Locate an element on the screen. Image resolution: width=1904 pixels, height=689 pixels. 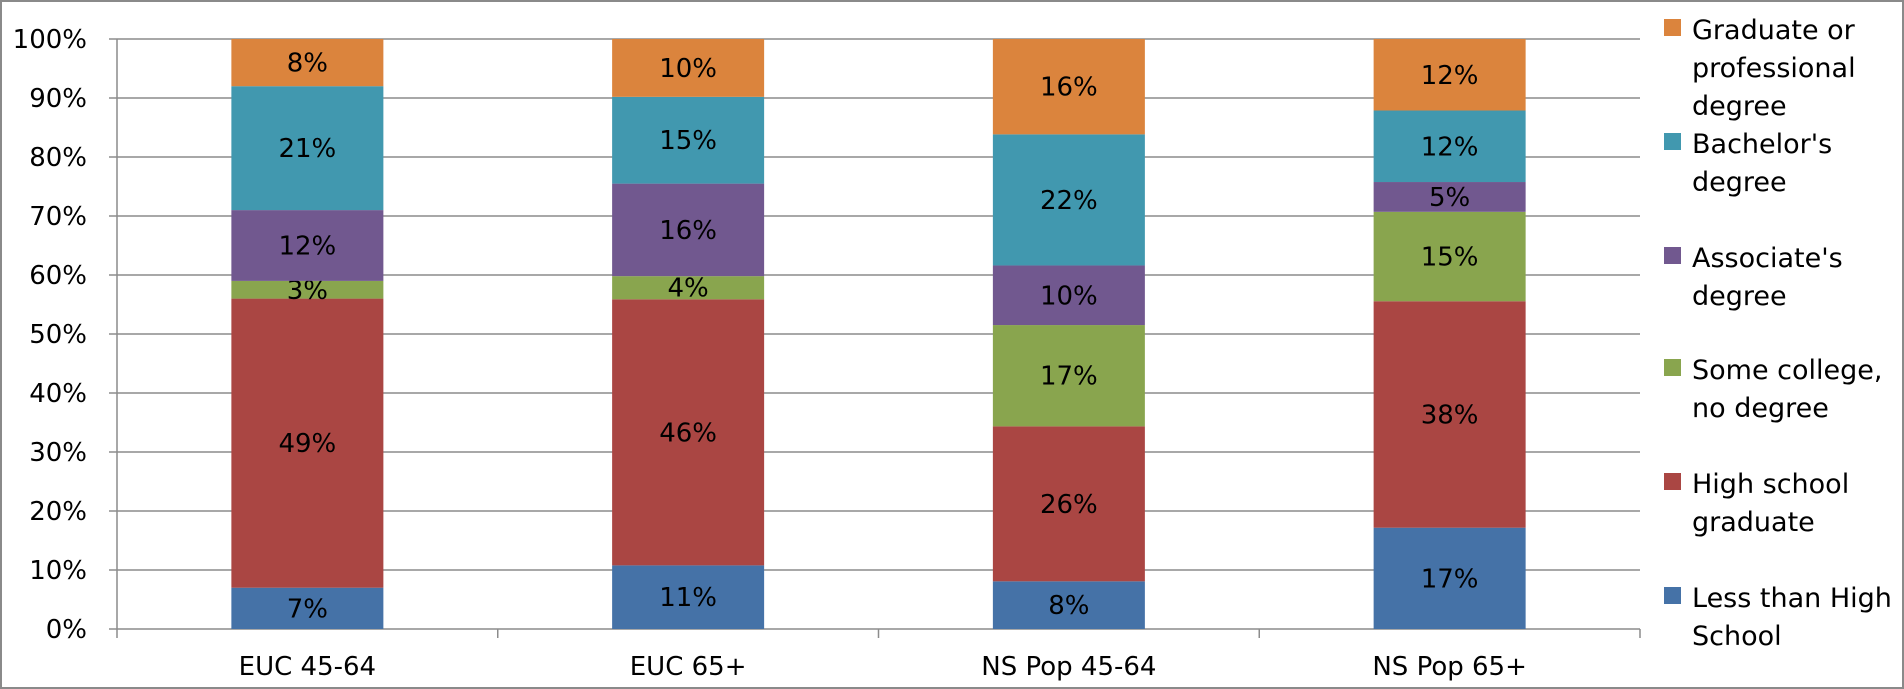
data-label: 22% is located at coordinates (1069, 201).